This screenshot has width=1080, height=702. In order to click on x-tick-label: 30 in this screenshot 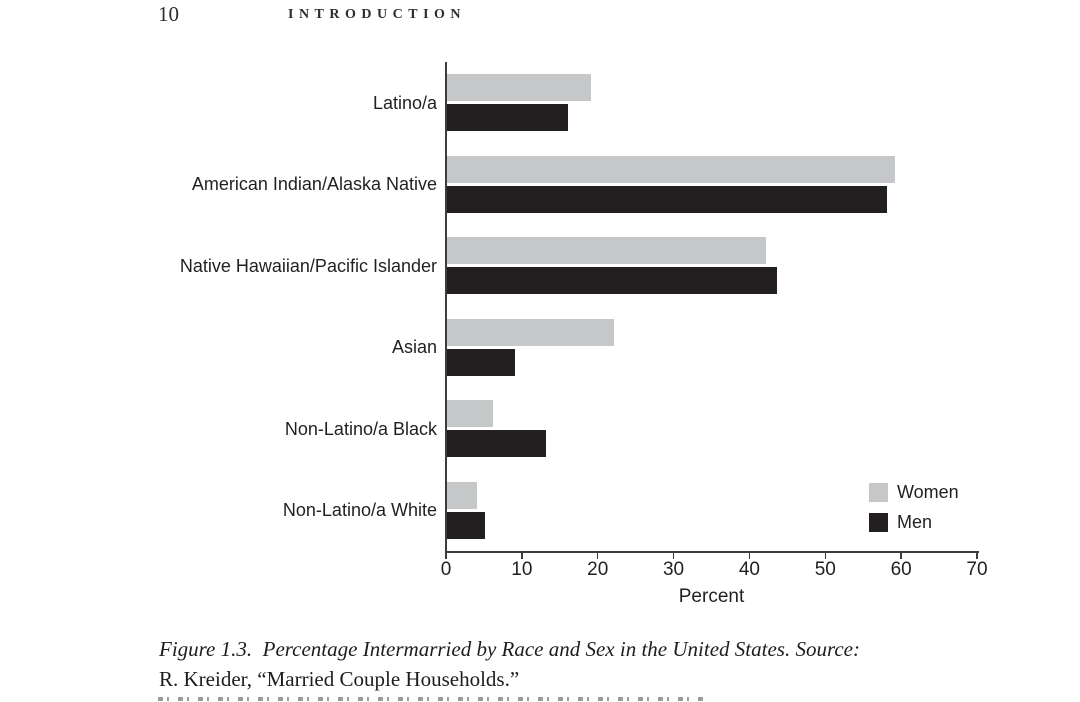, I will do `click(673, 569)`.